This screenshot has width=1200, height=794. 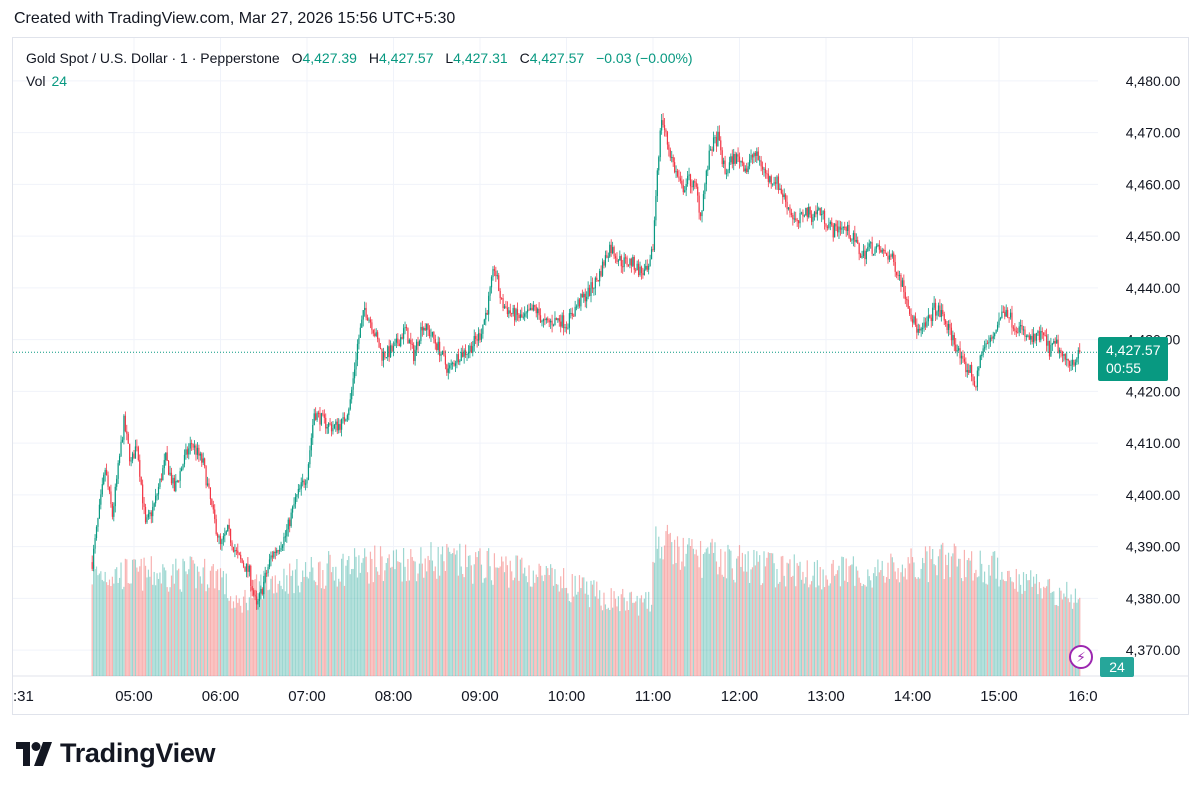 What do you see at coordinates (36, 81) in the screenshot?
I see `volume-label: Vol` at bounding box center [36, 81].